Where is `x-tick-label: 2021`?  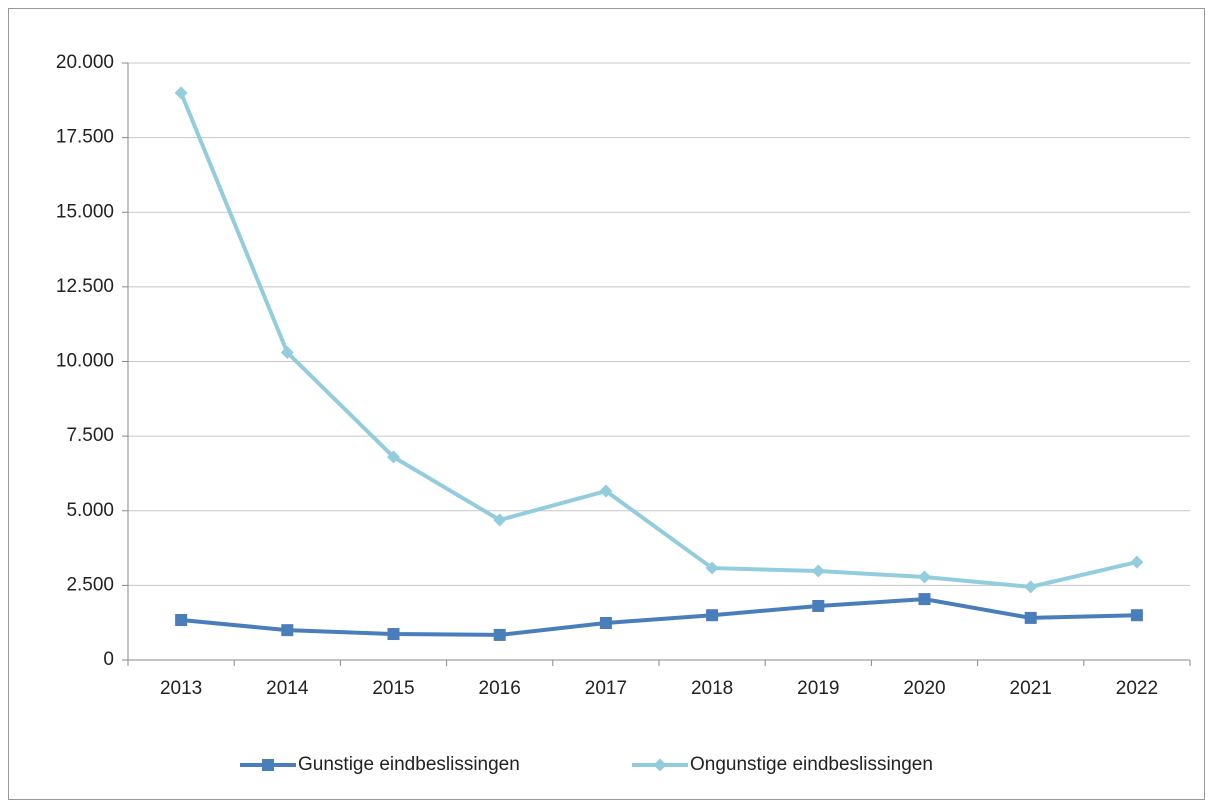
x-tick-label: 2021 is located at coordinates (1031, 688).